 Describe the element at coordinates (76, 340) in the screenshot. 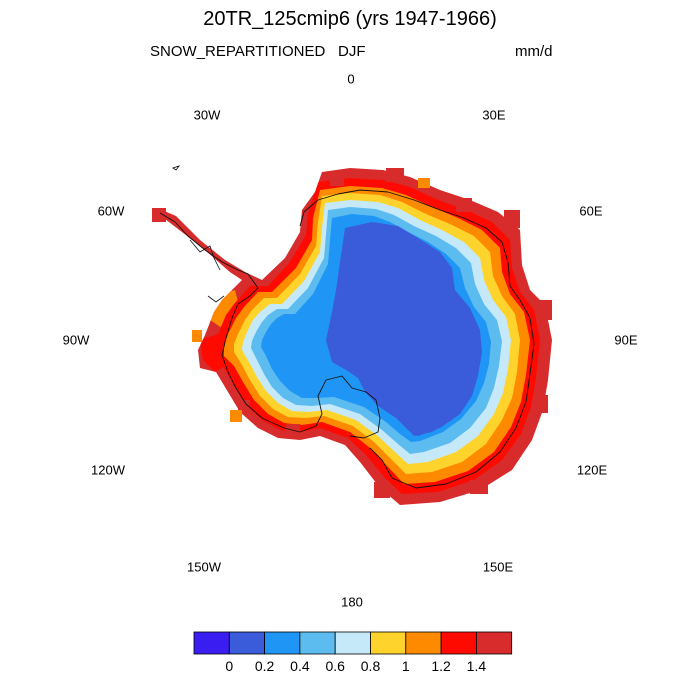

I see `lon-label-90w: 90W` at that location.